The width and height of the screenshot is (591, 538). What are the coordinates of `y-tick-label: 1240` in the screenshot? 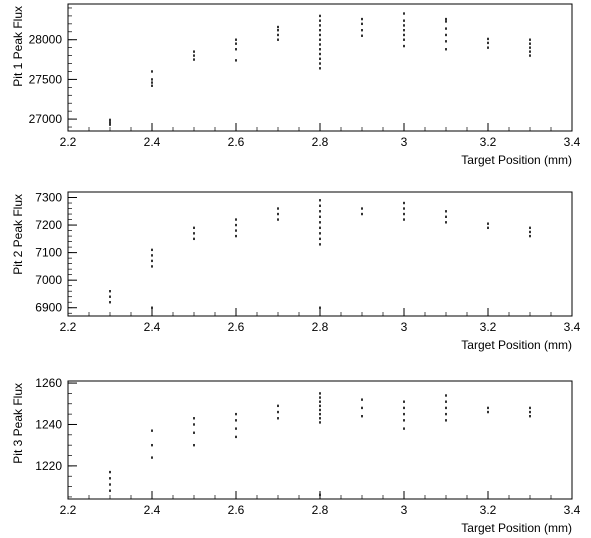 It's located at (48, 424).